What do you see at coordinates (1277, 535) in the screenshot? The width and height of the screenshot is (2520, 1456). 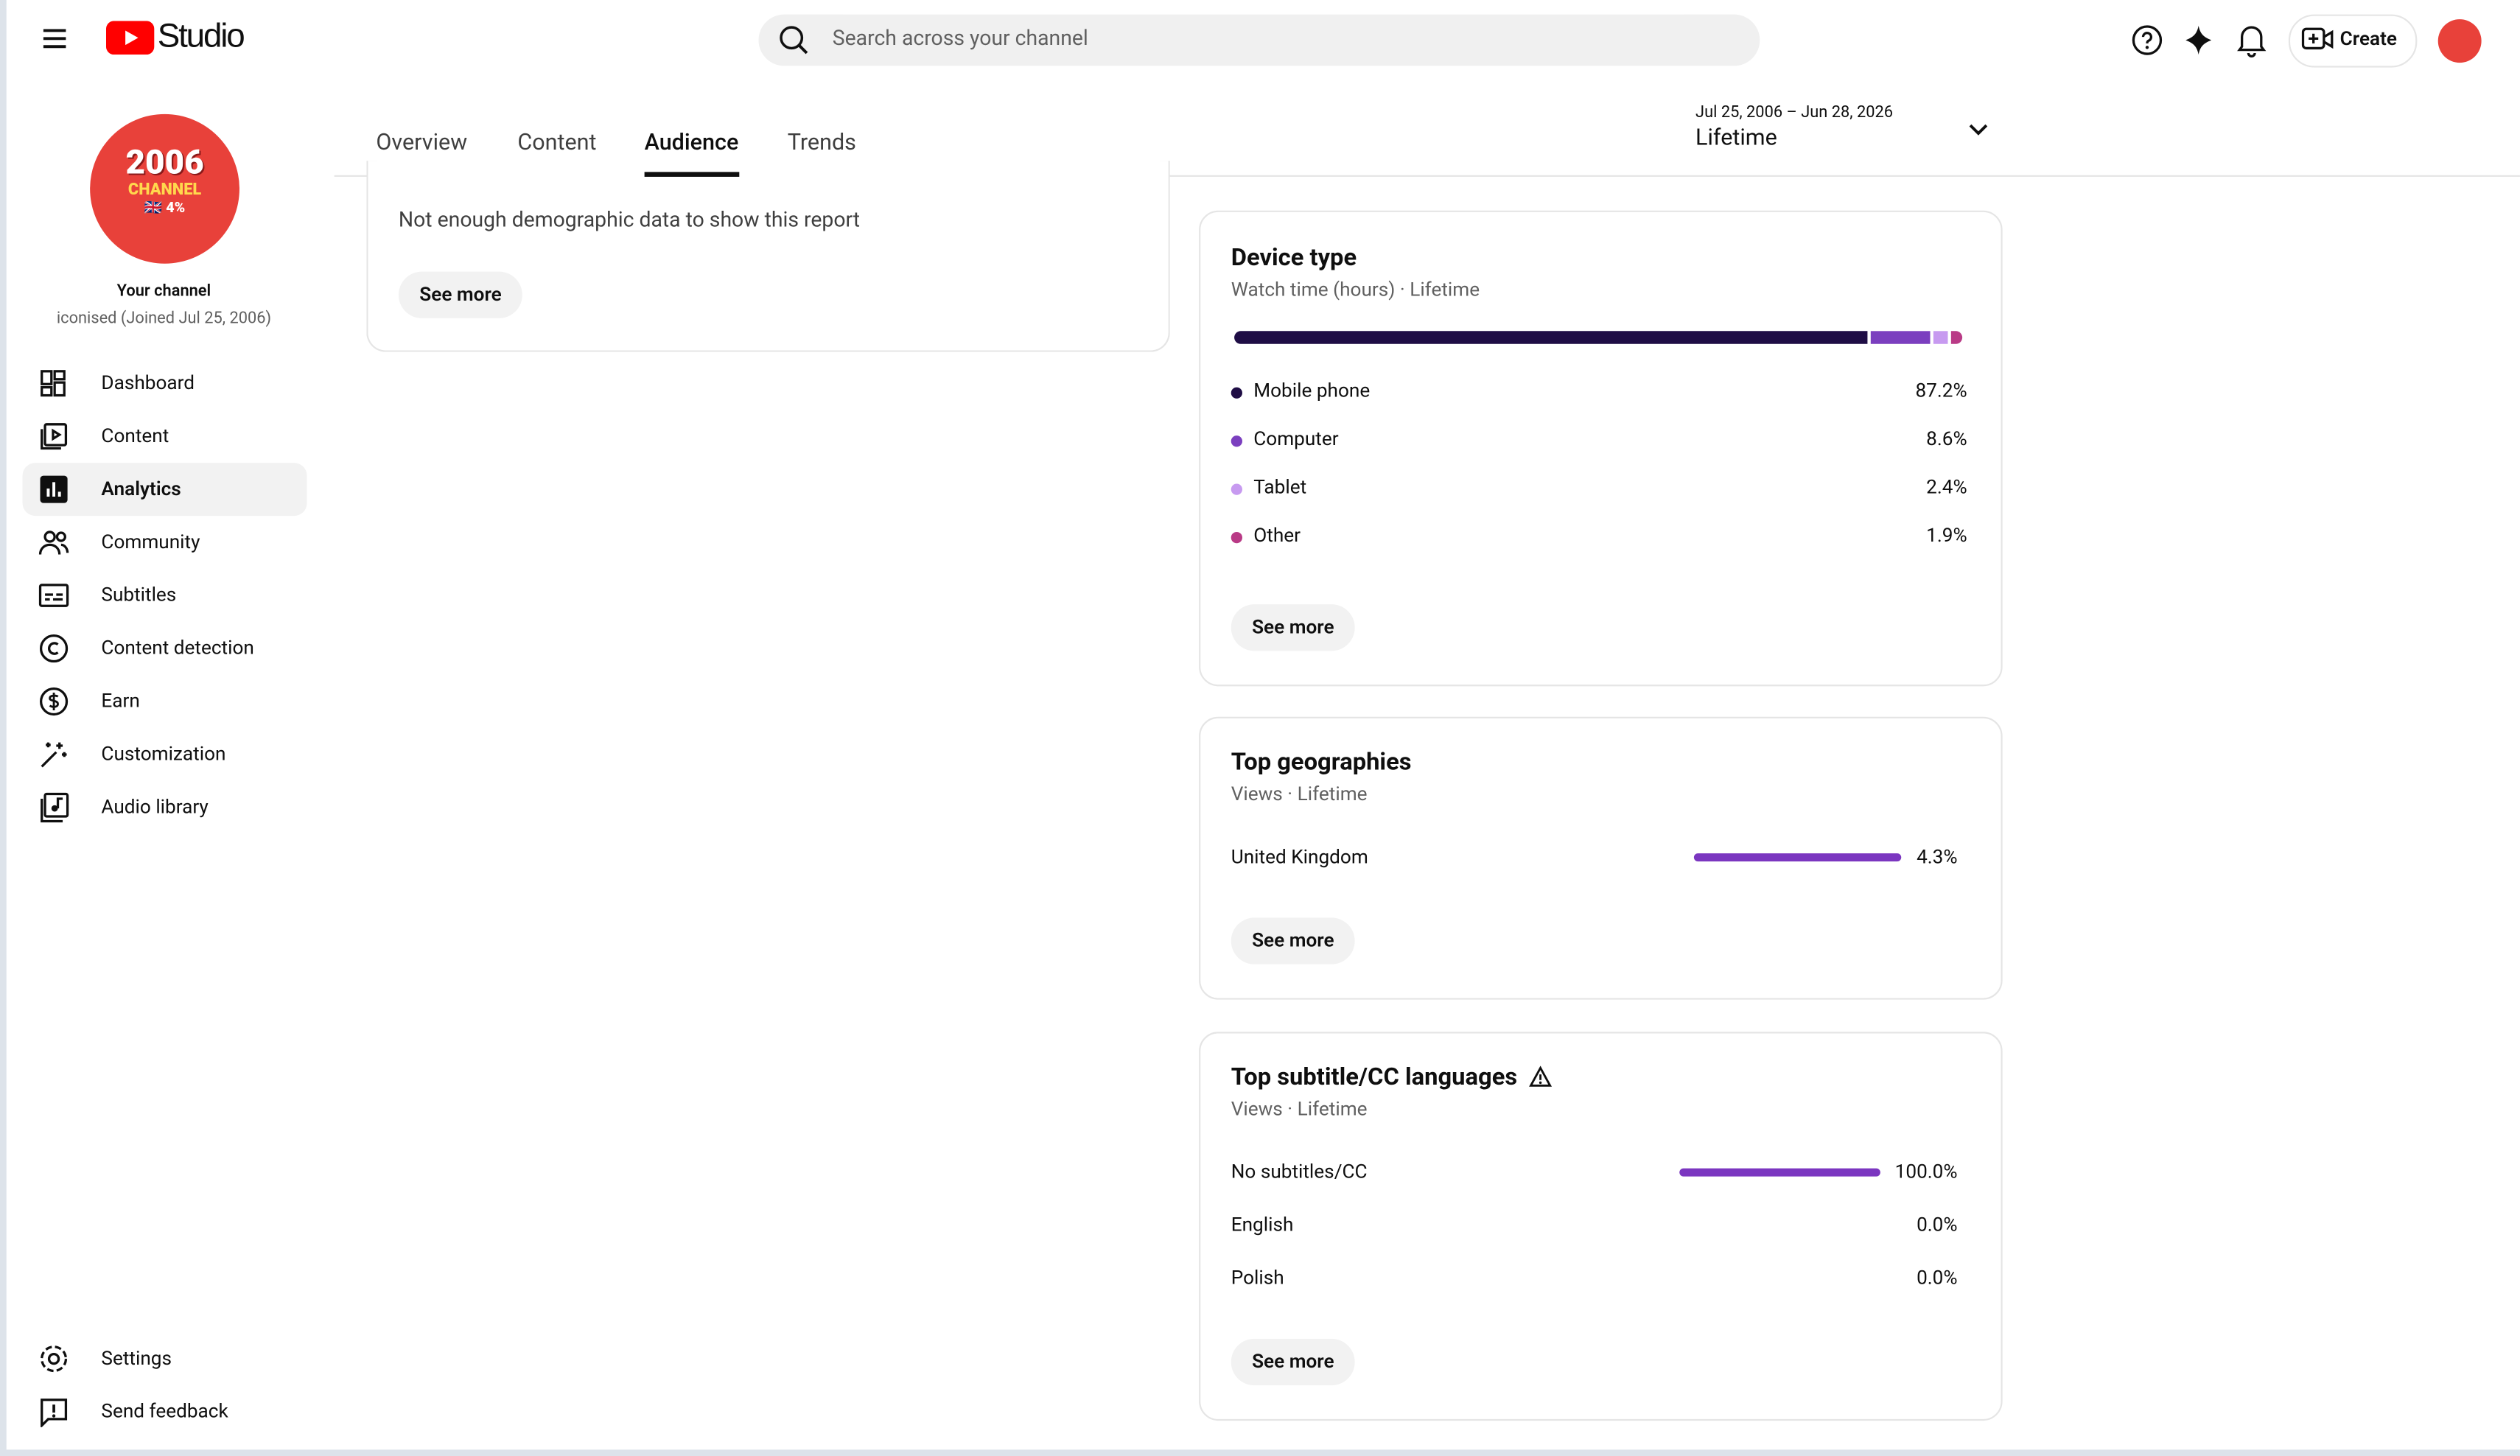 I see `device-name: Other` at bounding box center [1277, 535].